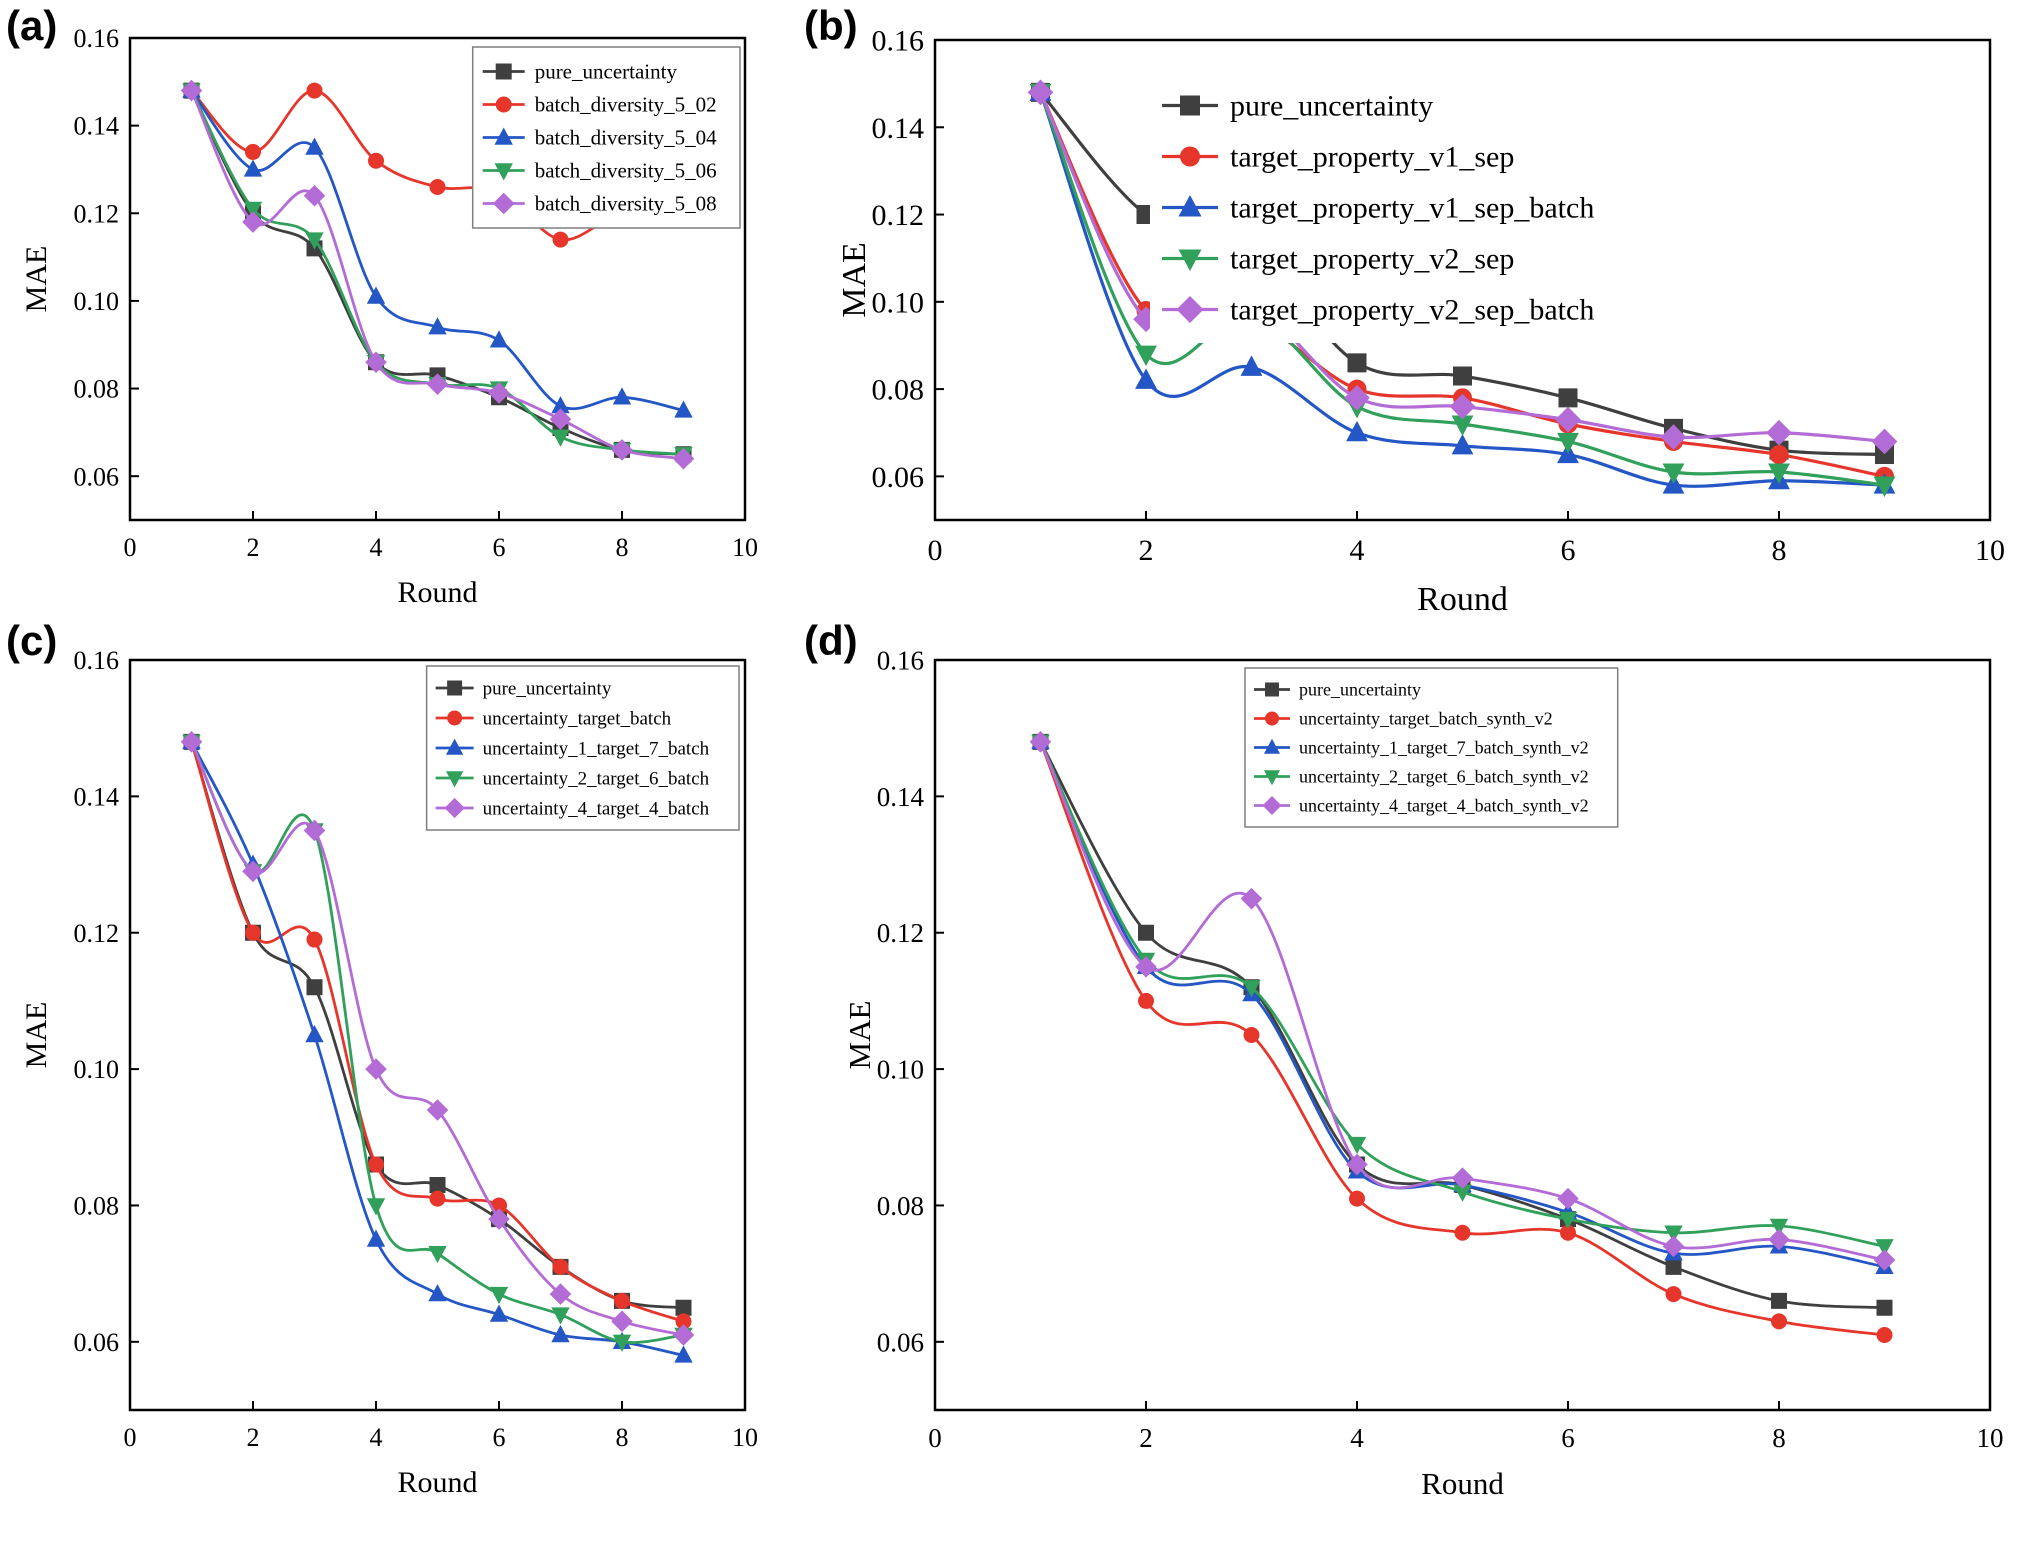 Image resolution: width=2032 pixels, height=1547 pixels. What do you see at coordinates (622, 547) in the screenshot?
I see `x-tick-label: 8` at bounding box center [622, 547].